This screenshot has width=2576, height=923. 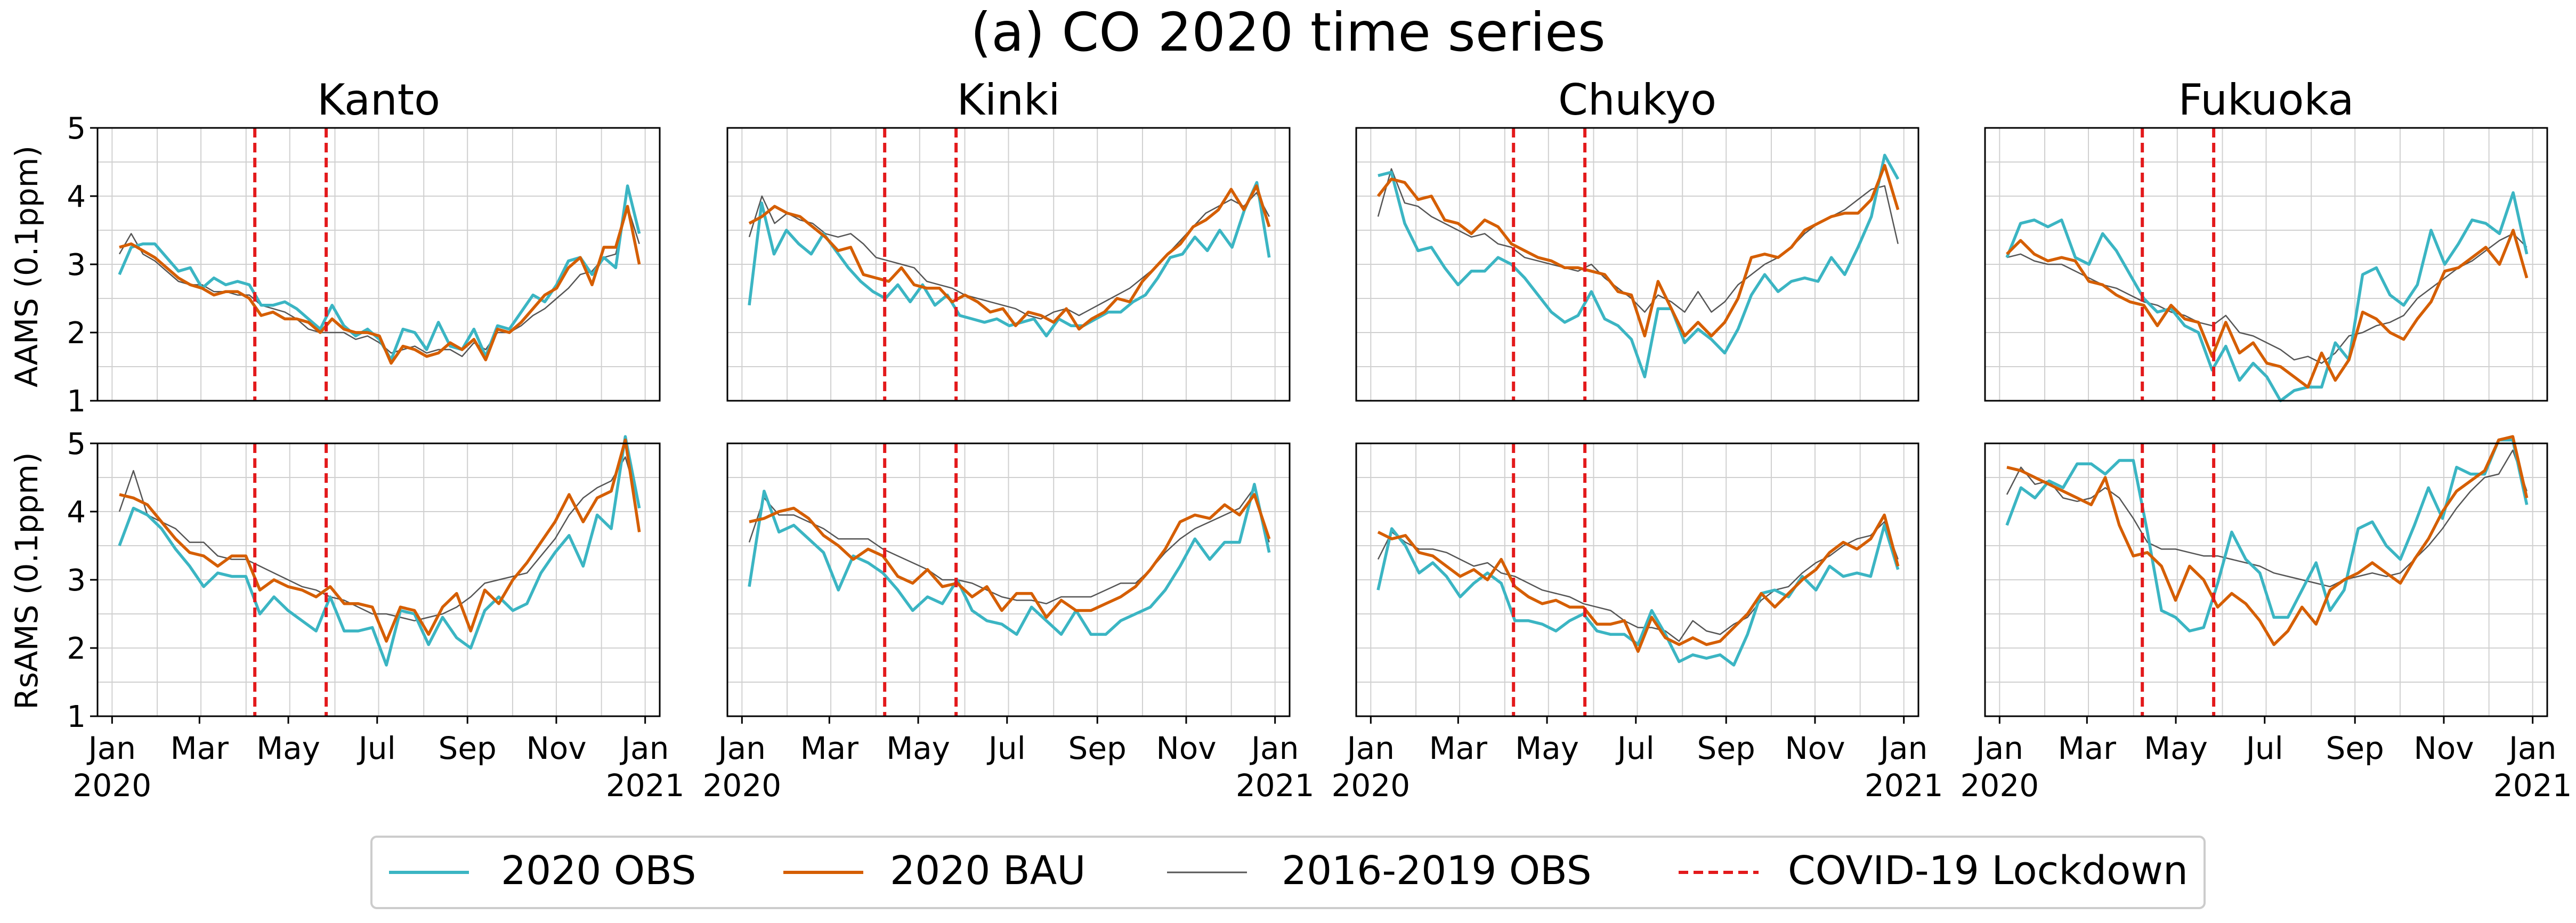 What do you see at coordinates (2266, 100) in the screenshot?
I see `panel-title: Fukuoka` at bounding box center [2266, 100].